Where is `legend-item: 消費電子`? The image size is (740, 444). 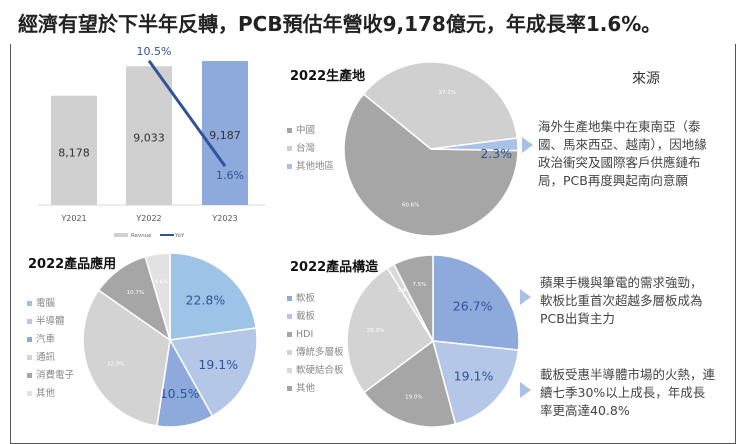
legend-item: 消費電子 is located at coordinates (50, 376).